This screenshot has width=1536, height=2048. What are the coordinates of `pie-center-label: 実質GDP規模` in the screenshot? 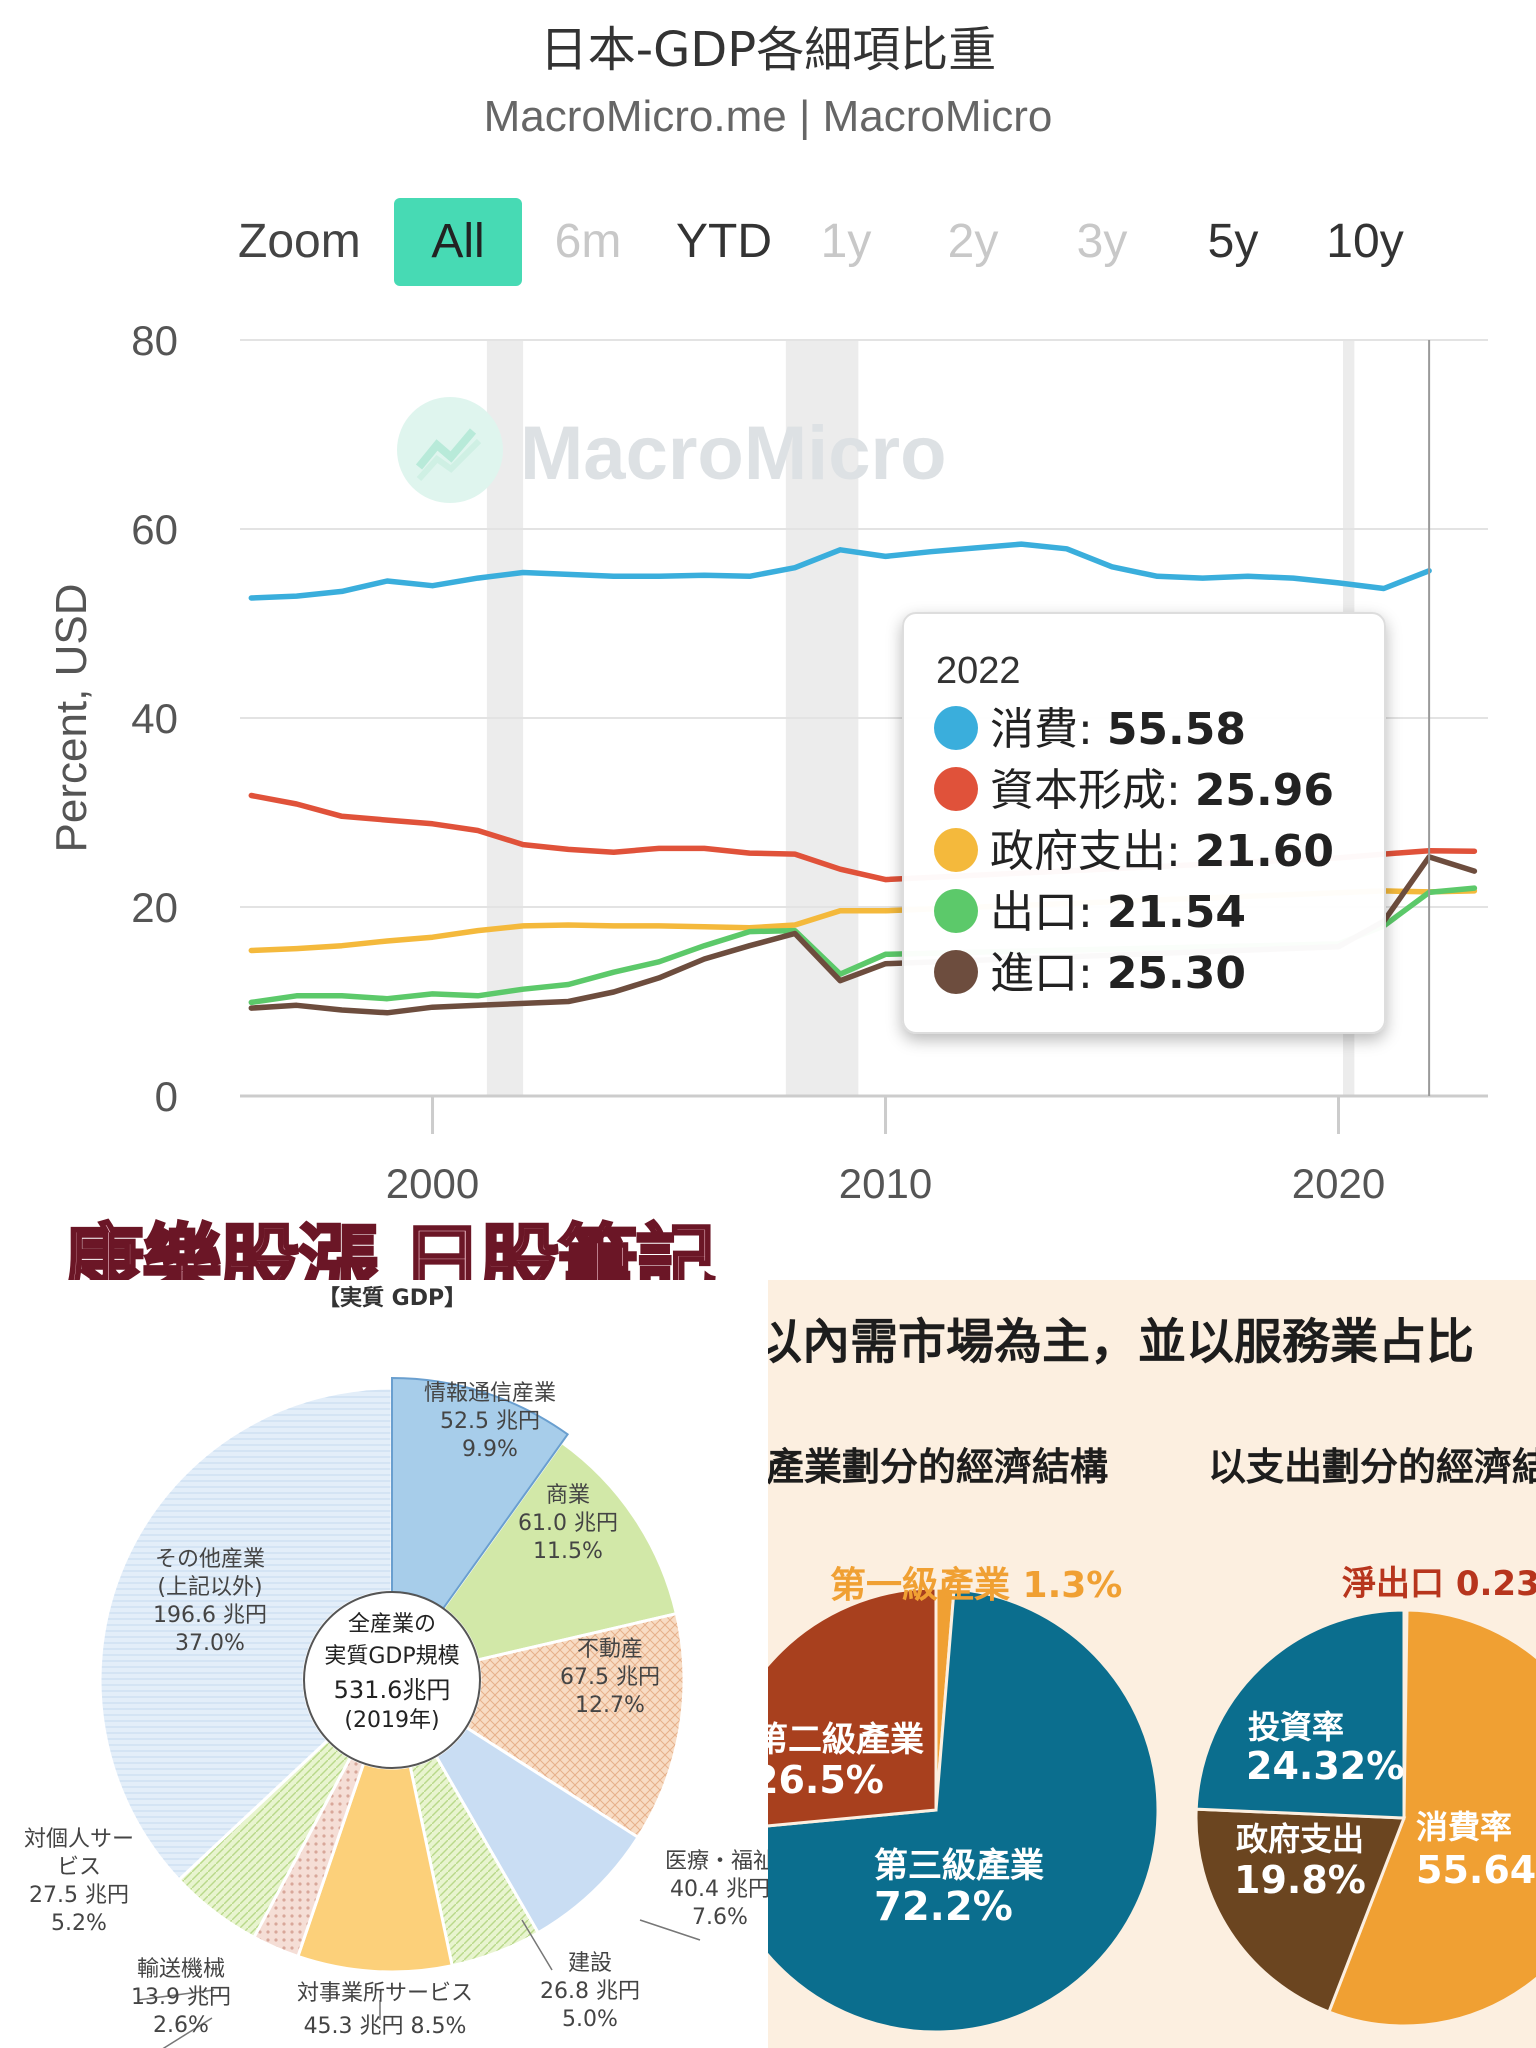 It's located at (392, 1656).